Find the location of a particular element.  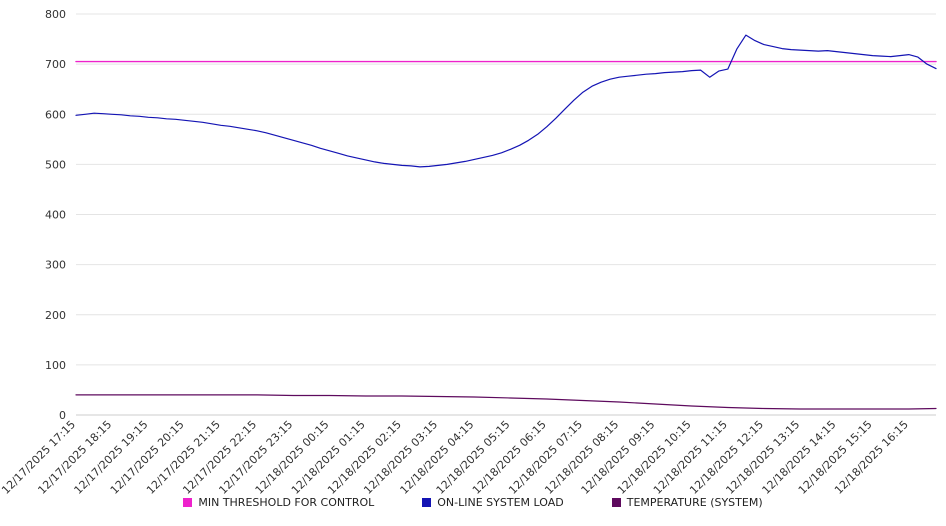

legend-item-temperature-system: TEMPERATURE (SYSTEM) is located at coordinates (687, 502).